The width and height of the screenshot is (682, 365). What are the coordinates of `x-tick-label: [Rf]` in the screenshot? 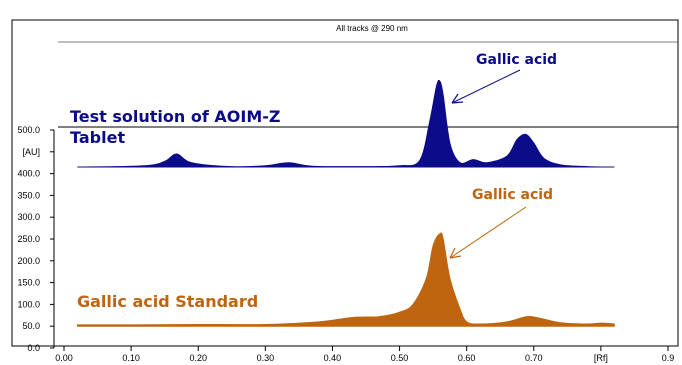 It's located at (601, 358).